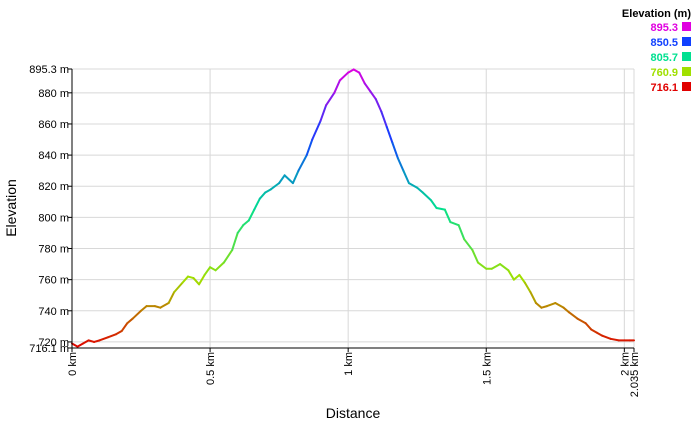  What do you see at coordinates (53, 250) in the screenshot?
I see `y-tick-label: 780 m` at bounding box center [53, 250].